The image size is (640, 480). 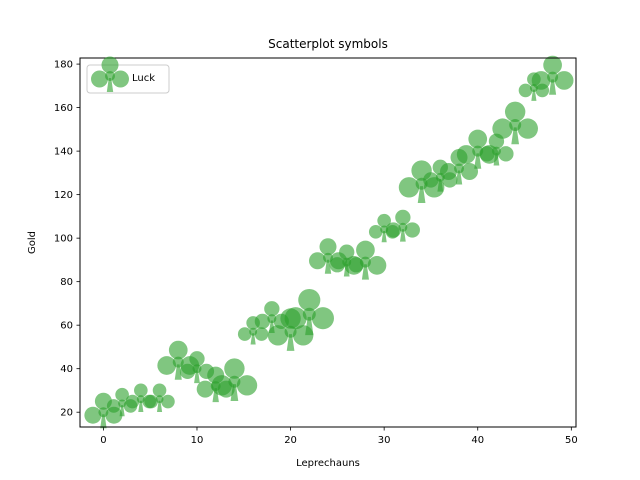 What do you see at coordinates (477, 440) in the screenshot?
I see `x-tick-label: 40` at bounding box center [477, 440].